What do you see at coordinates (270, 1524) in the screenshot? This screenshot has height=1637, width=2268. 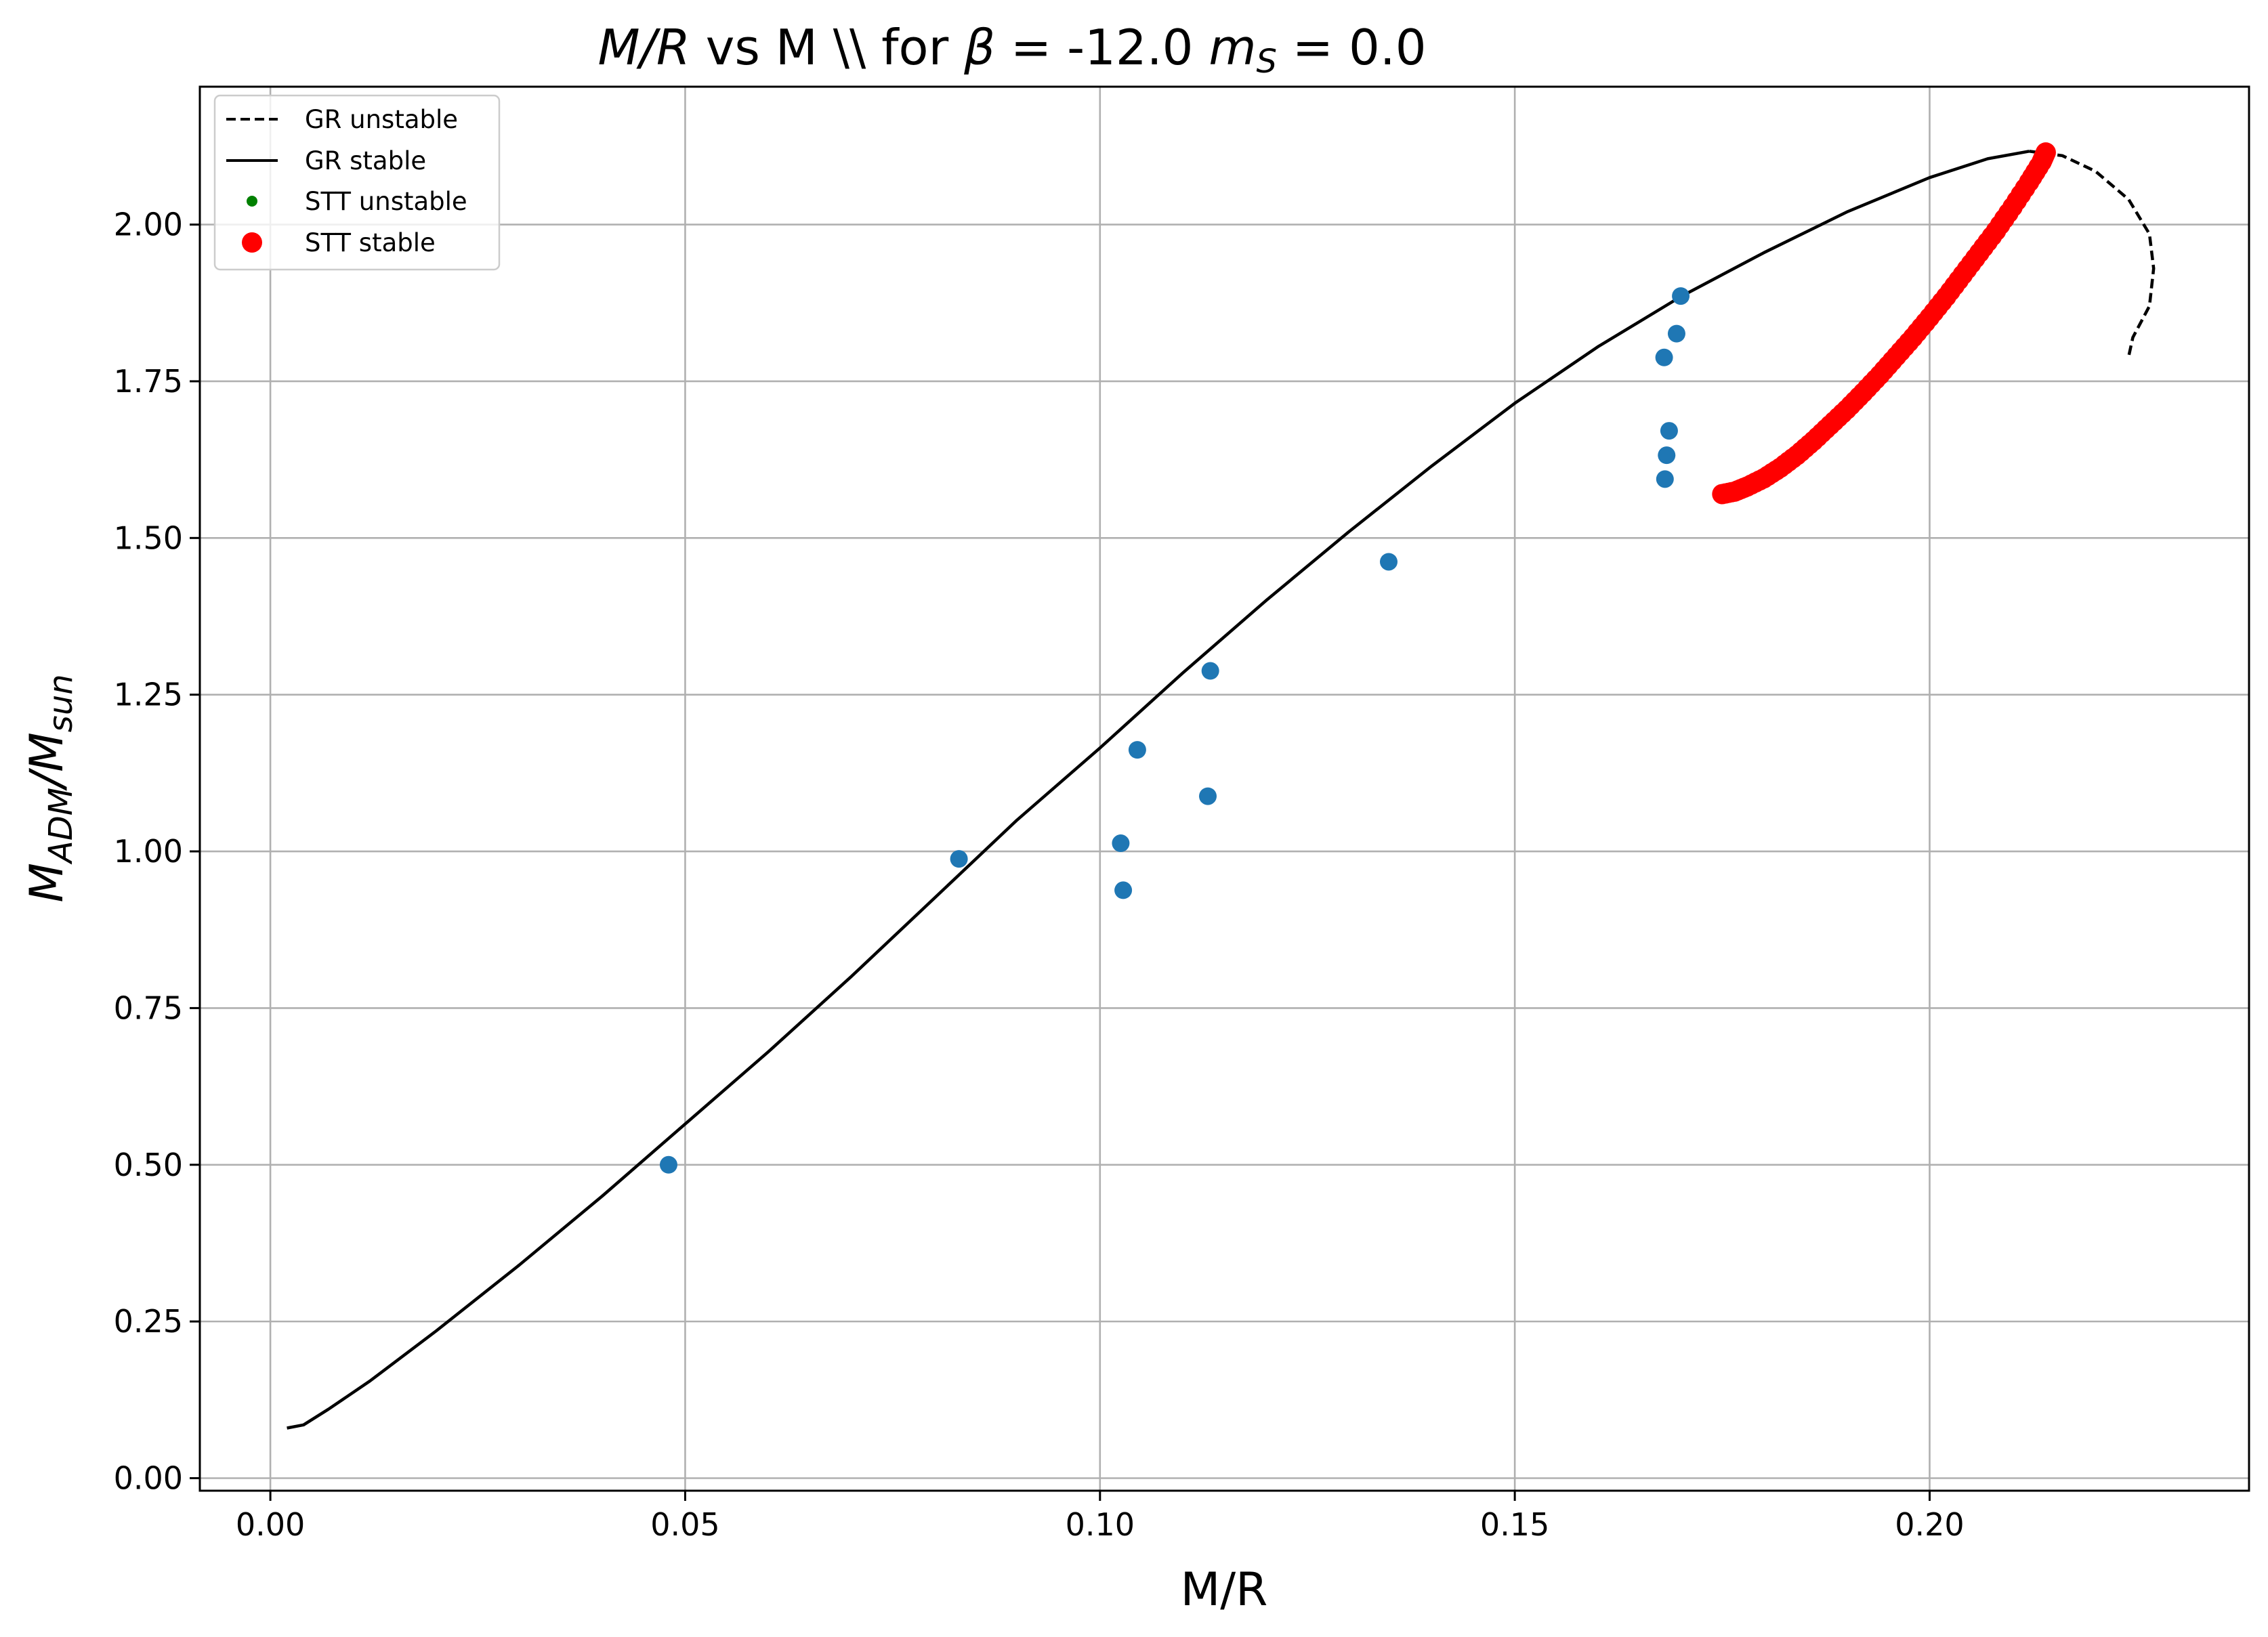 I see `x-tick-label: 0.00` at bounding box center [270, 1524].